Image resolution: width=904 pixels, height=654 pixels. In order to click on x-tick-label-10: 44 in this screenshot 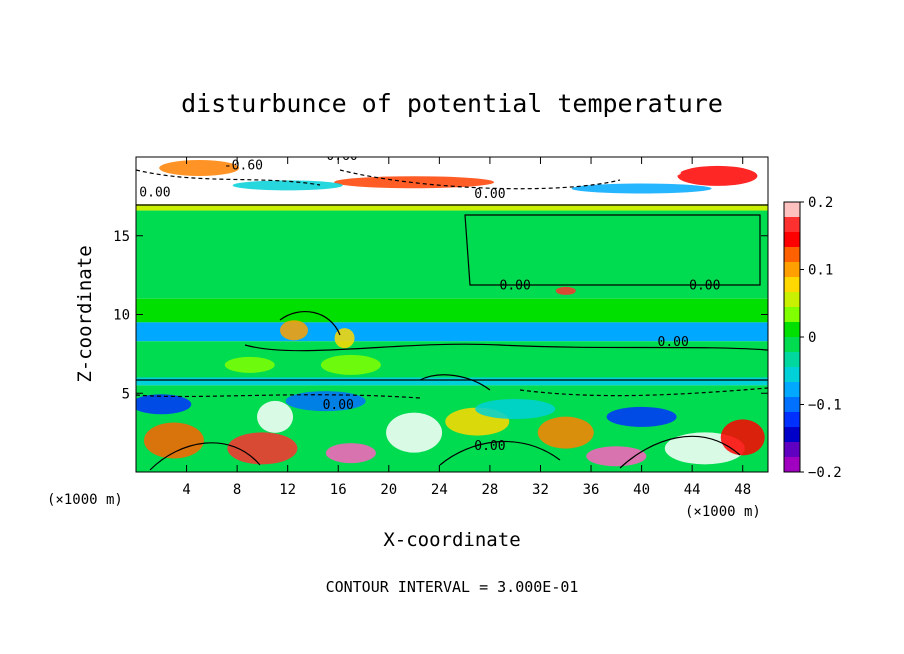, I will do `click(692, 490)`.